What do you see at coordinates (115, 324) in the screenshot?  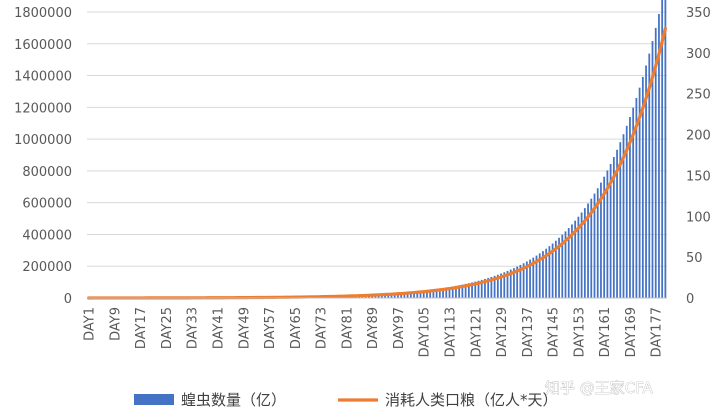 I see `x-tick-label: DAY9` at bounding box center [115, 324].